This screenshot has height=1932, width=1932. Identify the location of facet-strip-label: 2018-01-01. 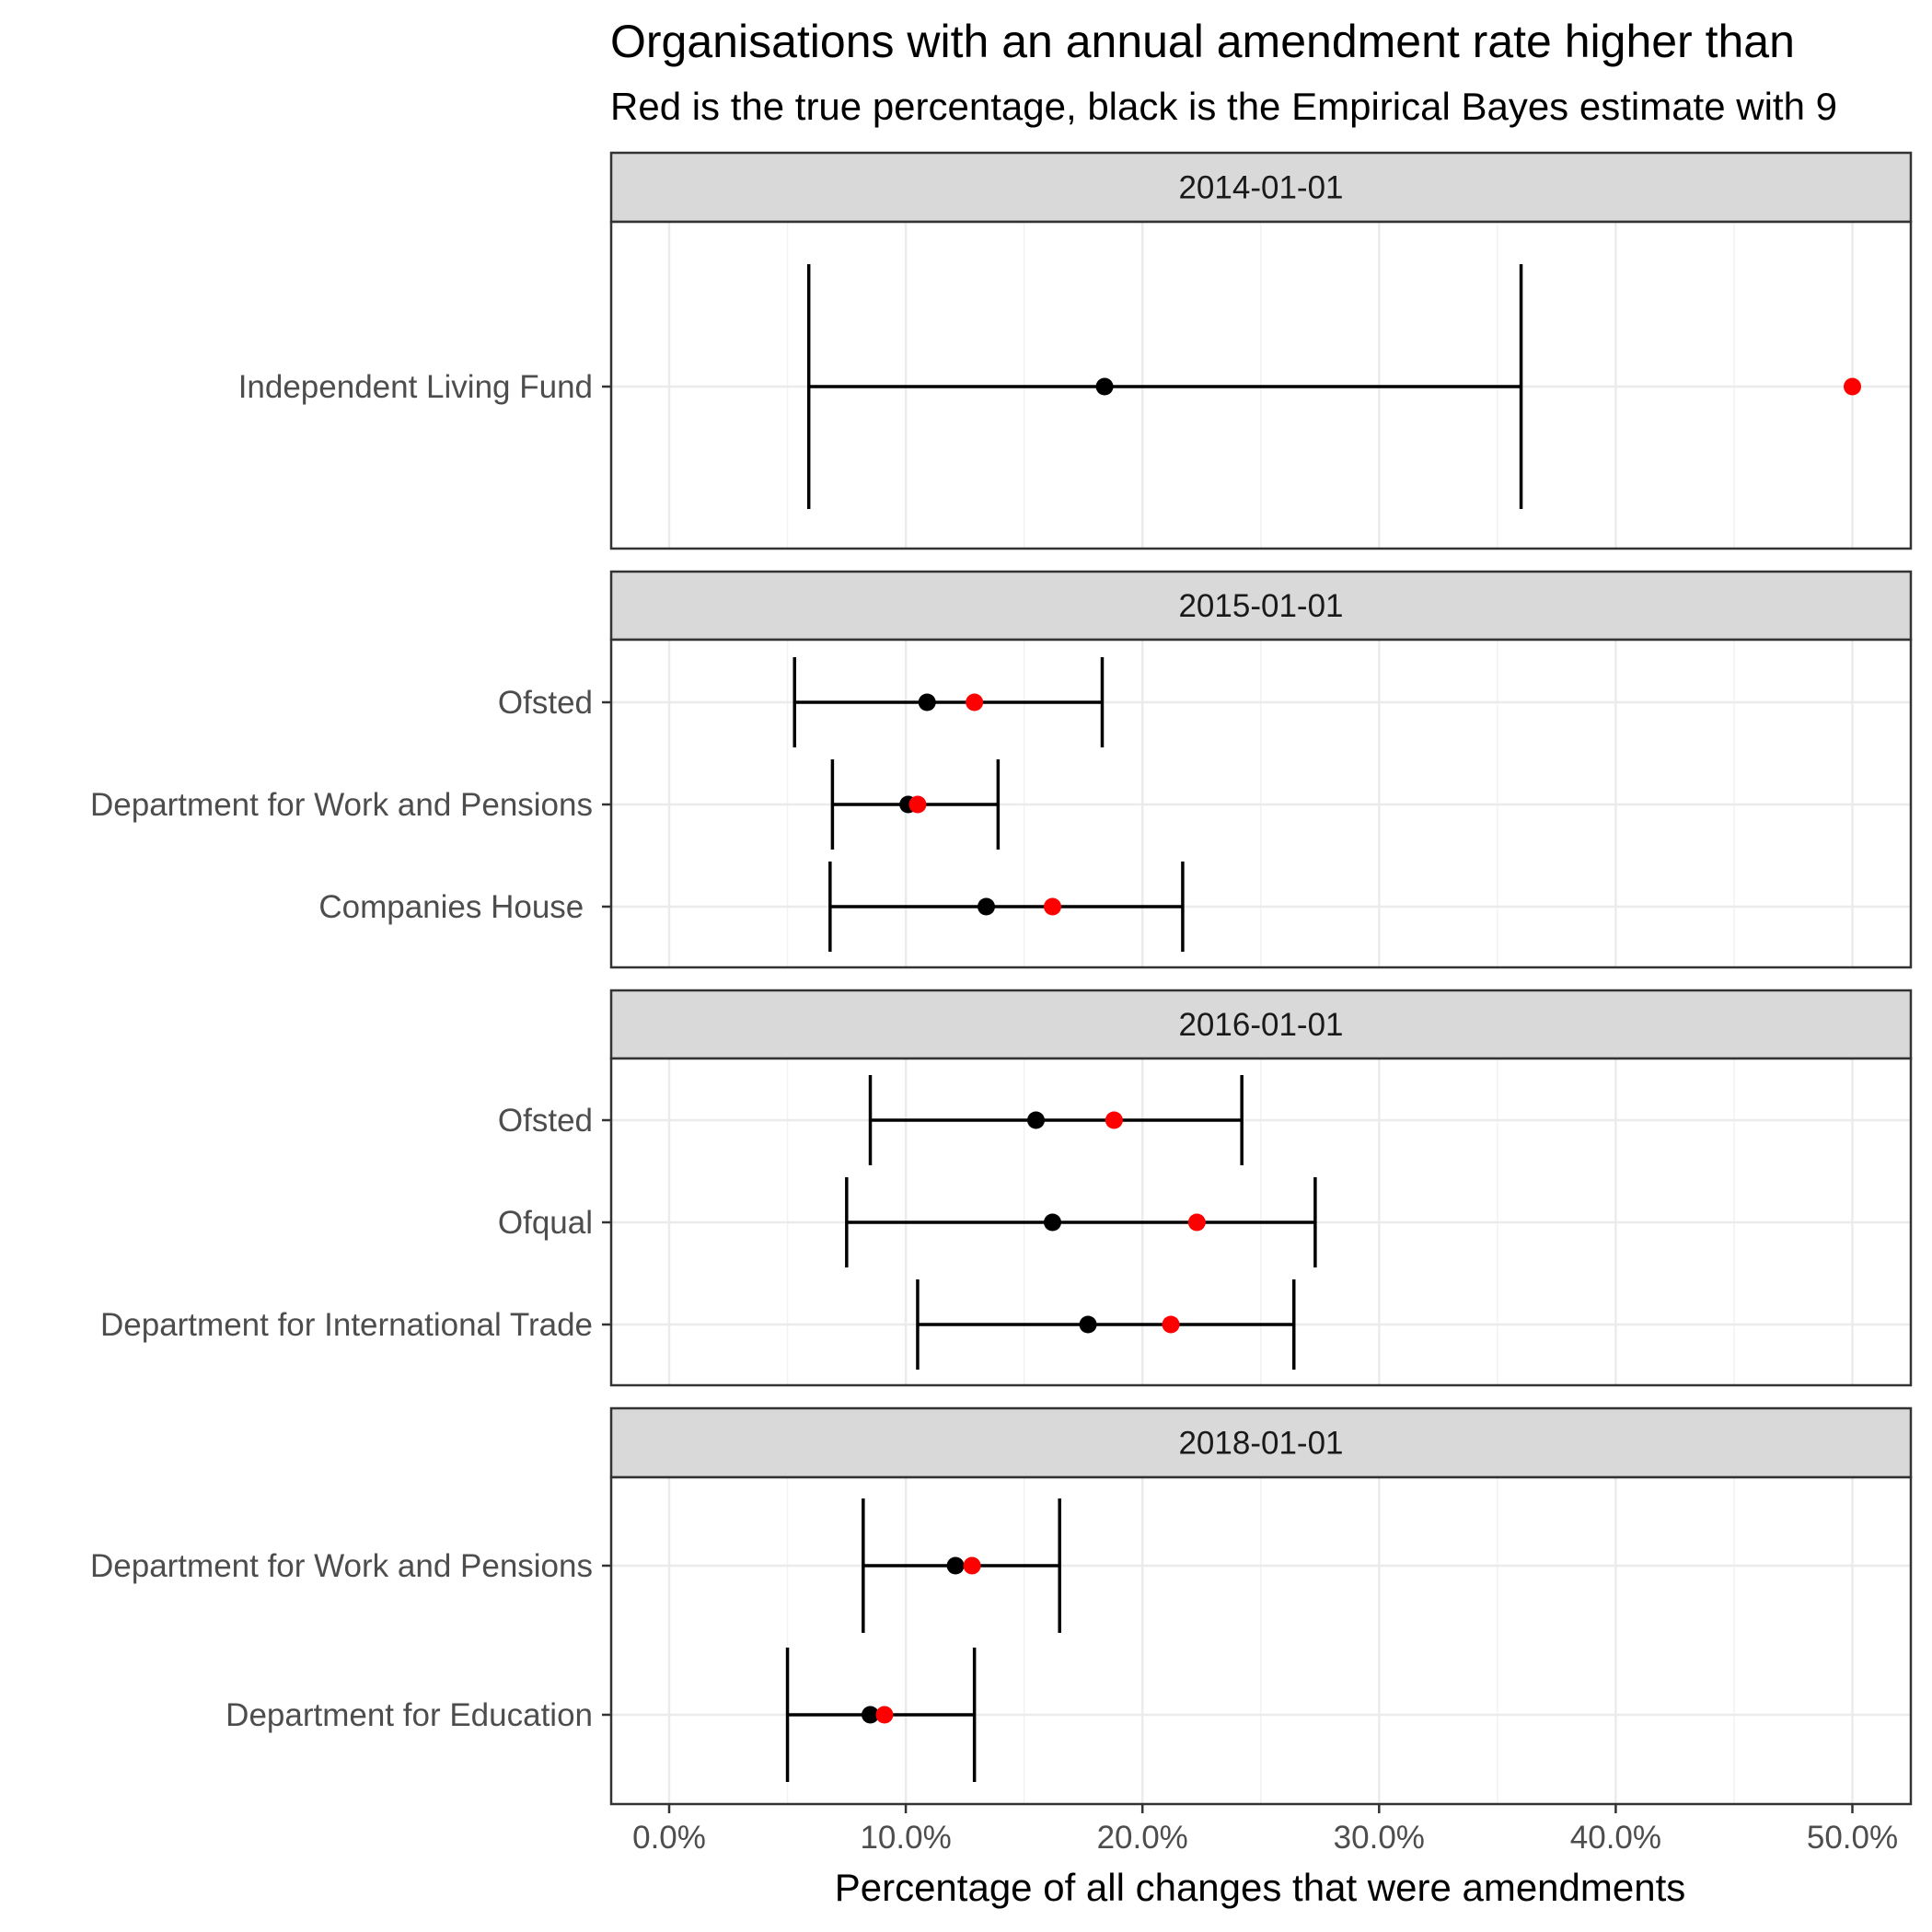
(1260, 1444).